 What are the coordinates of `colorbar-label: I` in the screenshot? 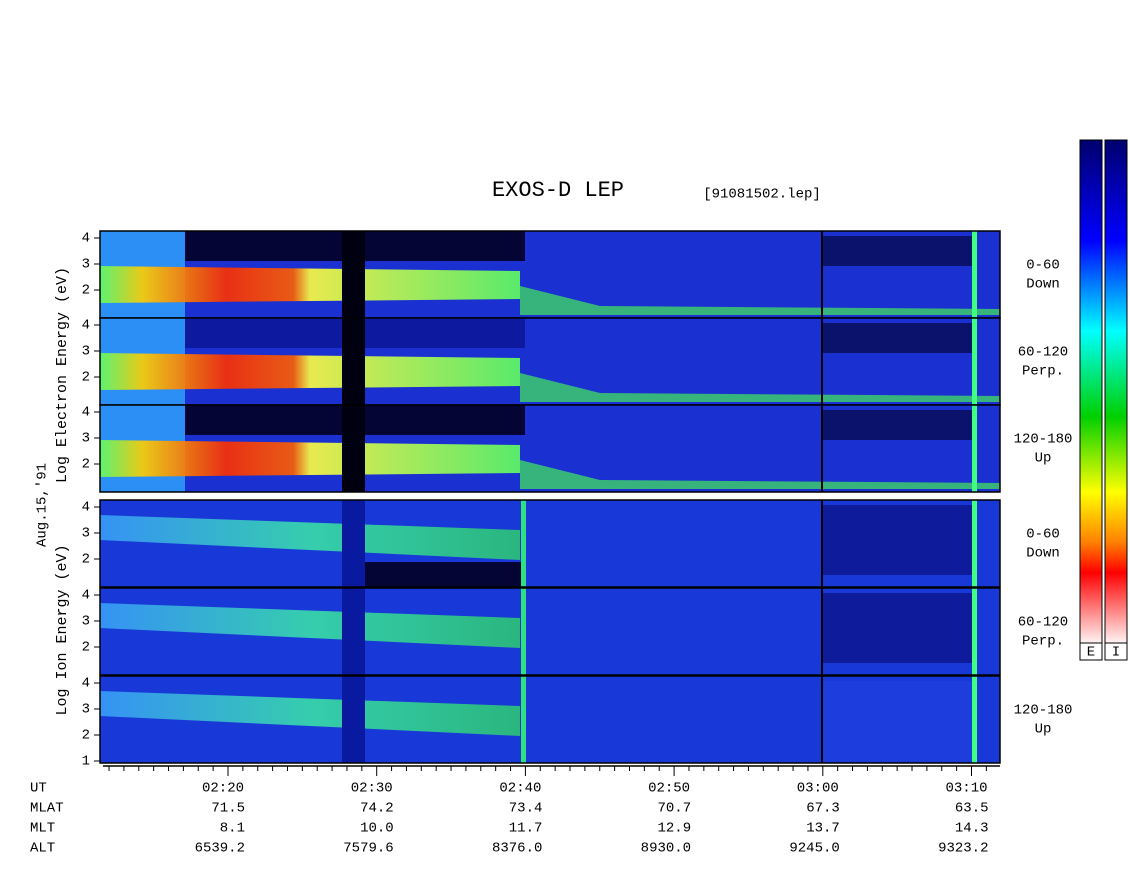 It's located at (1116, 653).